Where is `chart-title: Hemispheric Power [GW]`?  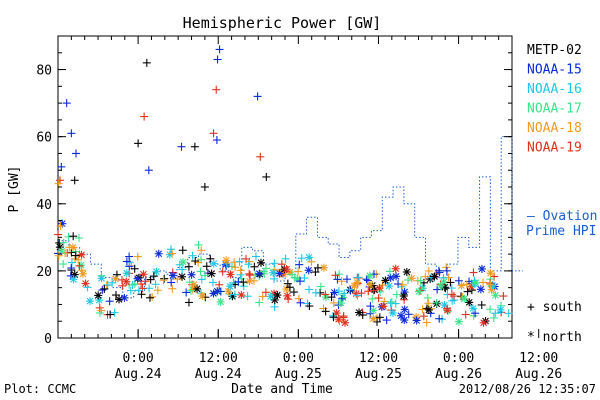 chart-title: Hemispheric Power [GW] is located at coordinates (282, 23).